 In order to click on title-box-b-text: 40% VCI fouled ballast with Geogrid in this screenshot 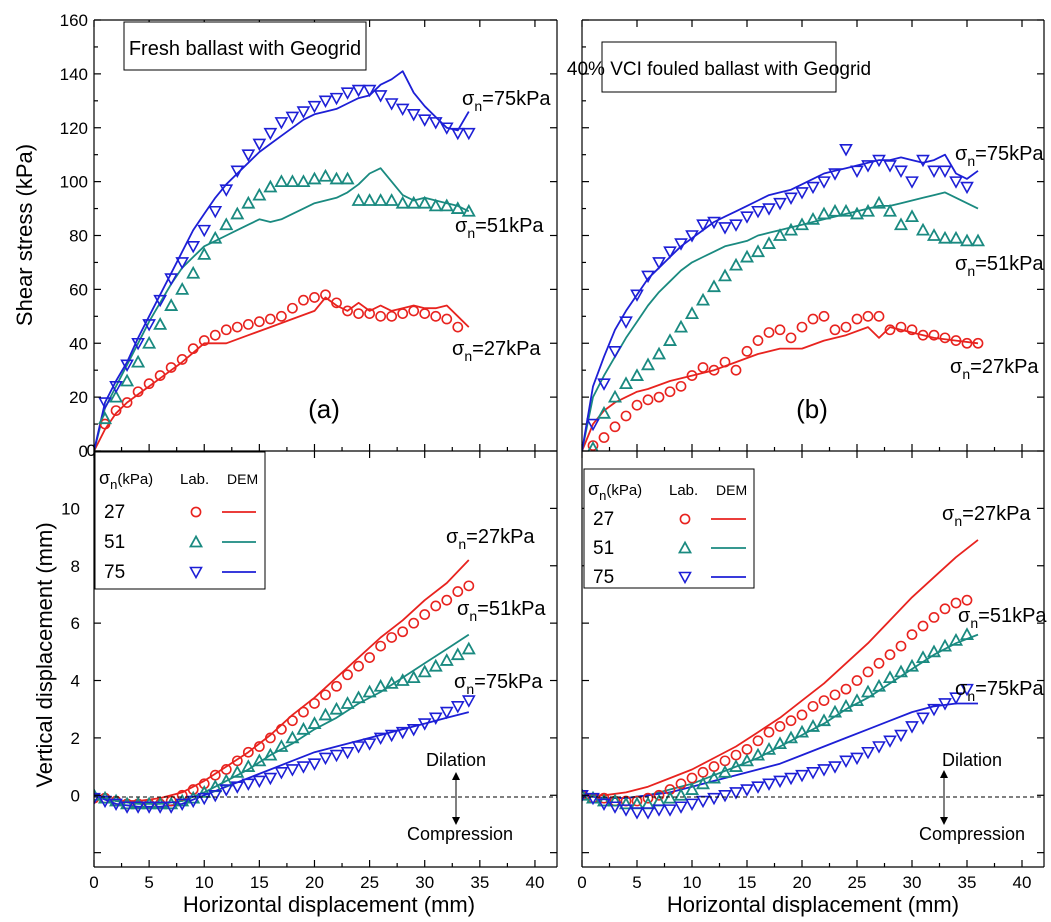, I will do `click(719, 69)`.